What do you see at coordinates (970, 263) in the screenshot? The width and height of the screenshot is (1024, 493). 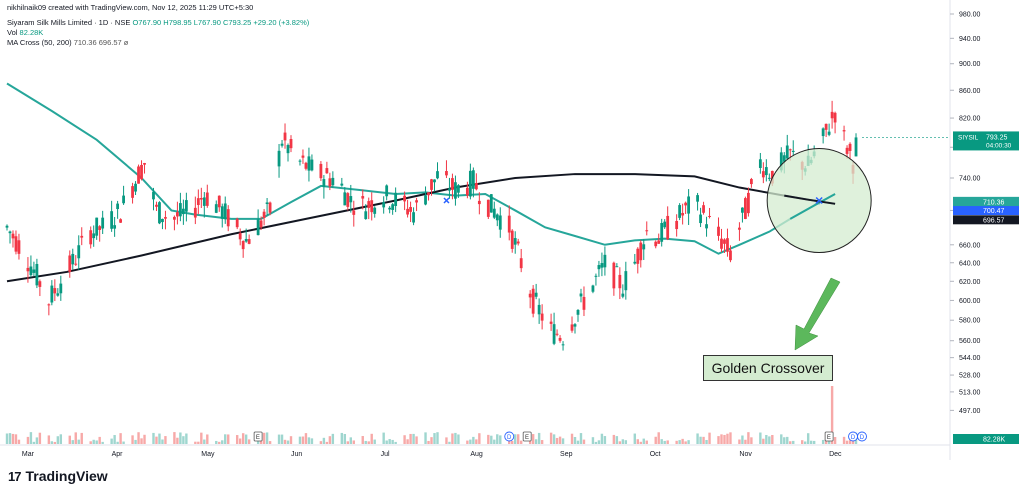 I see `price-axis-label-640: 640.00` at bounding box center [970, 263].